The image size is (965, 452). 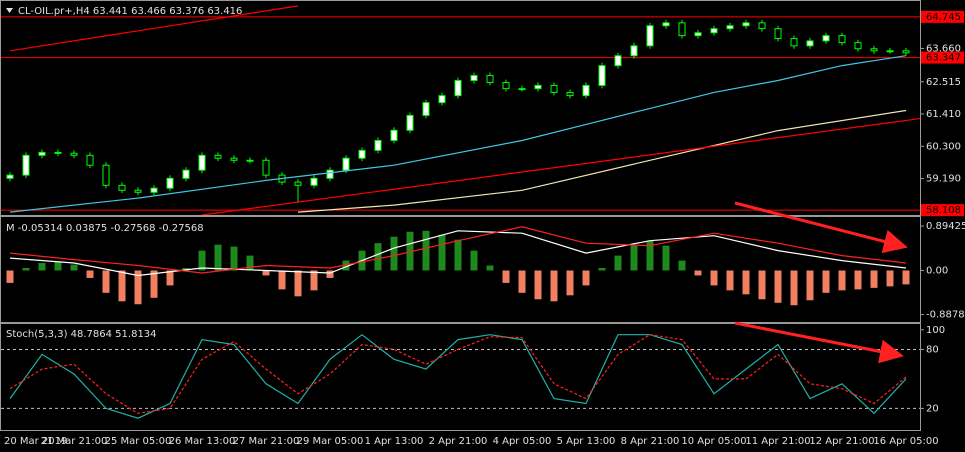 What do you see at coordinates (105, 228) in the screenshot?
I see `macd-title: M -0.05314 0.03875 -0.27568 -0.27568` at bounding box center [105, 228].